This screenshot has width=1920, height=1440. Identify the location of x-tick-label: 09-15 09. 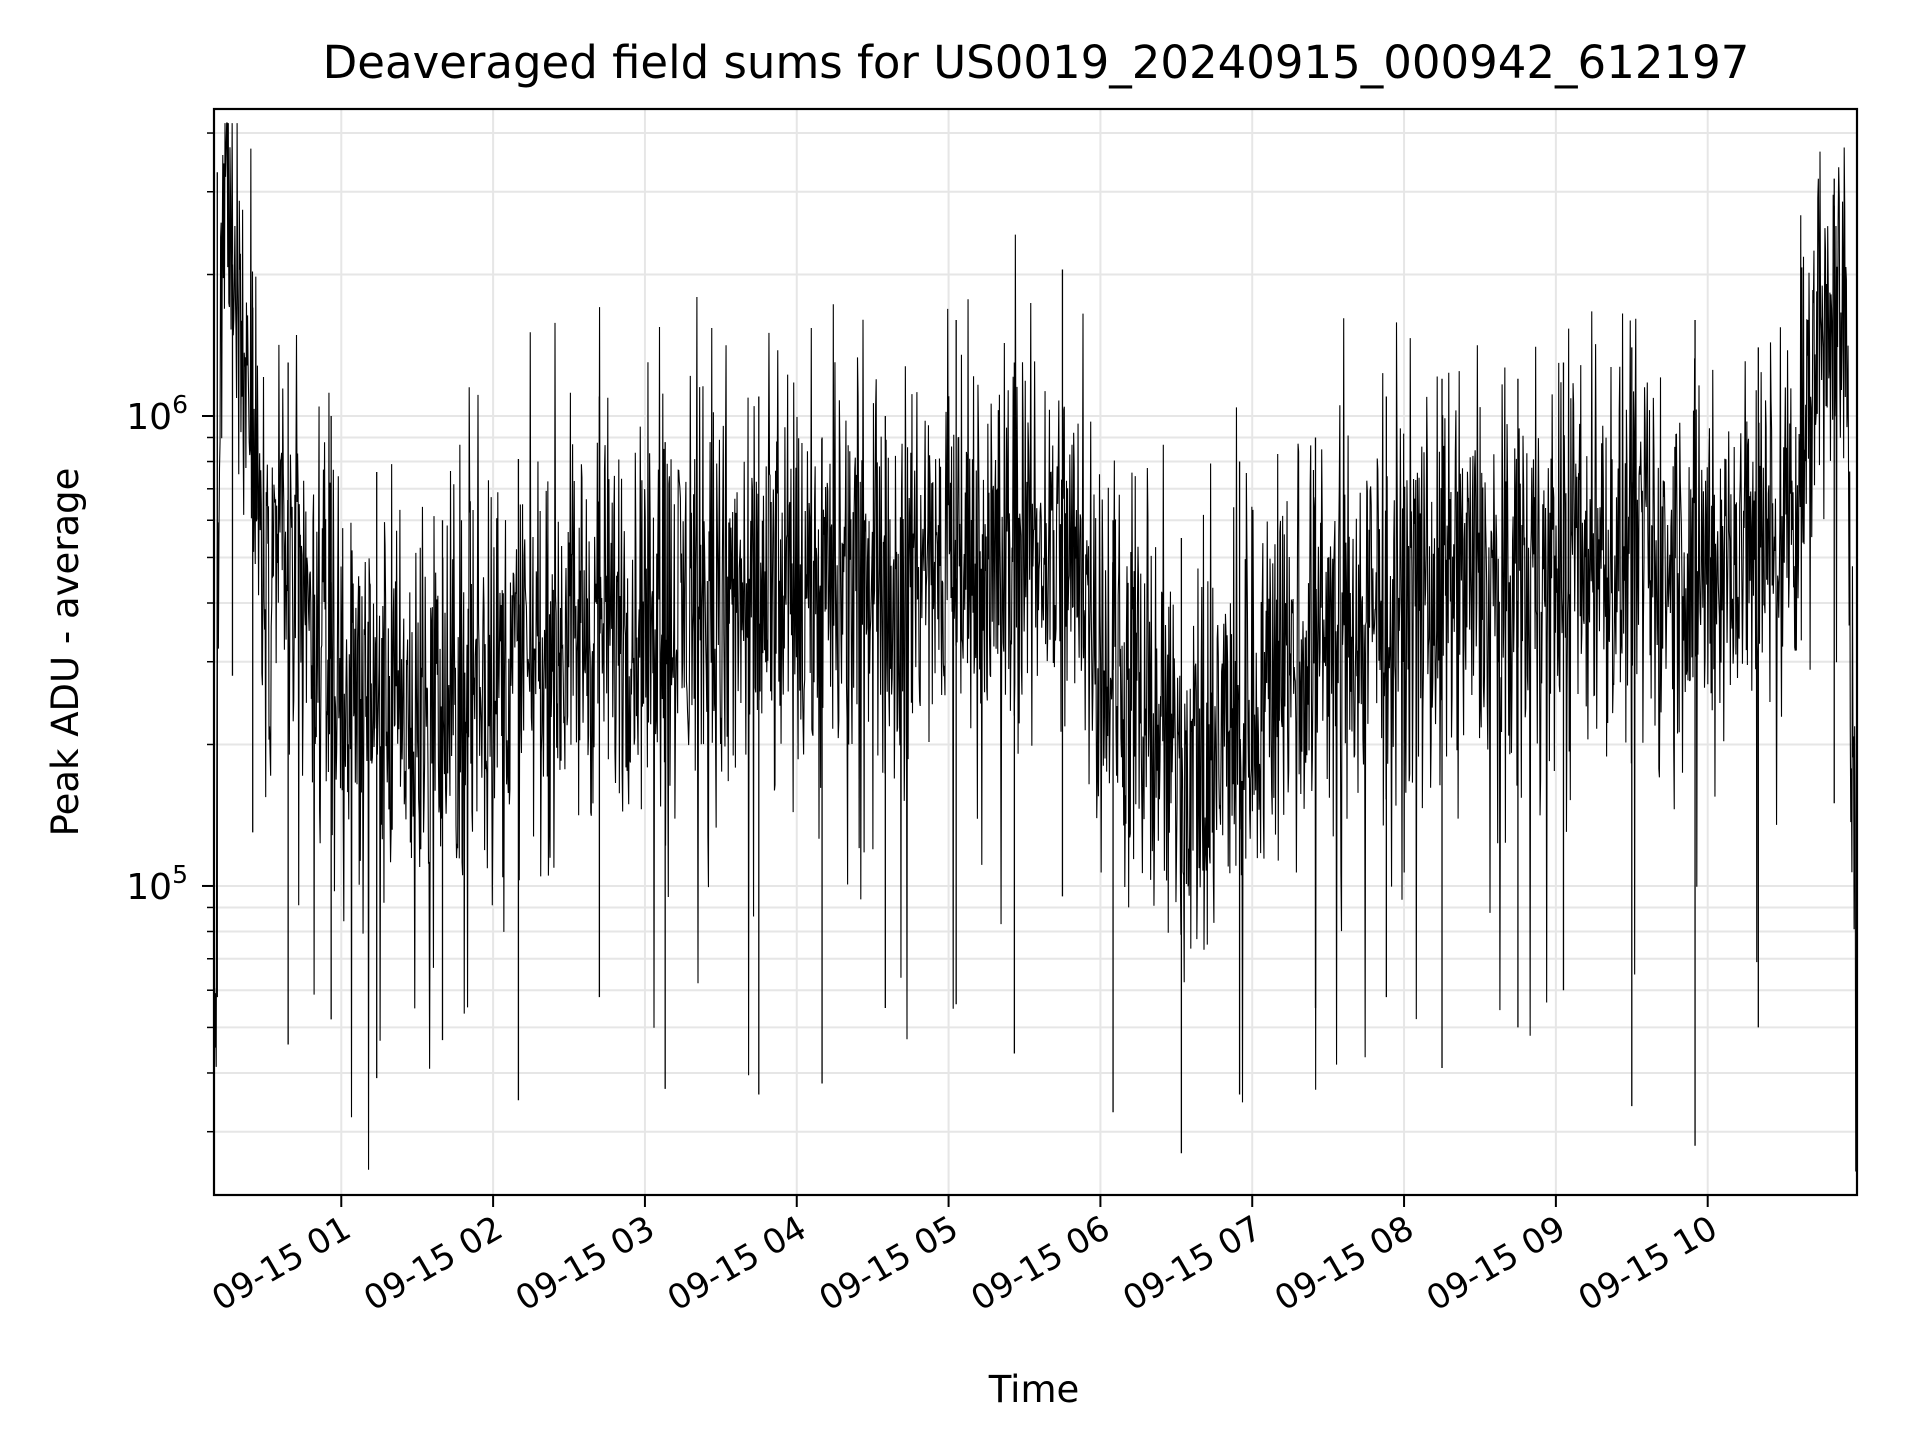
(1496, 1263).